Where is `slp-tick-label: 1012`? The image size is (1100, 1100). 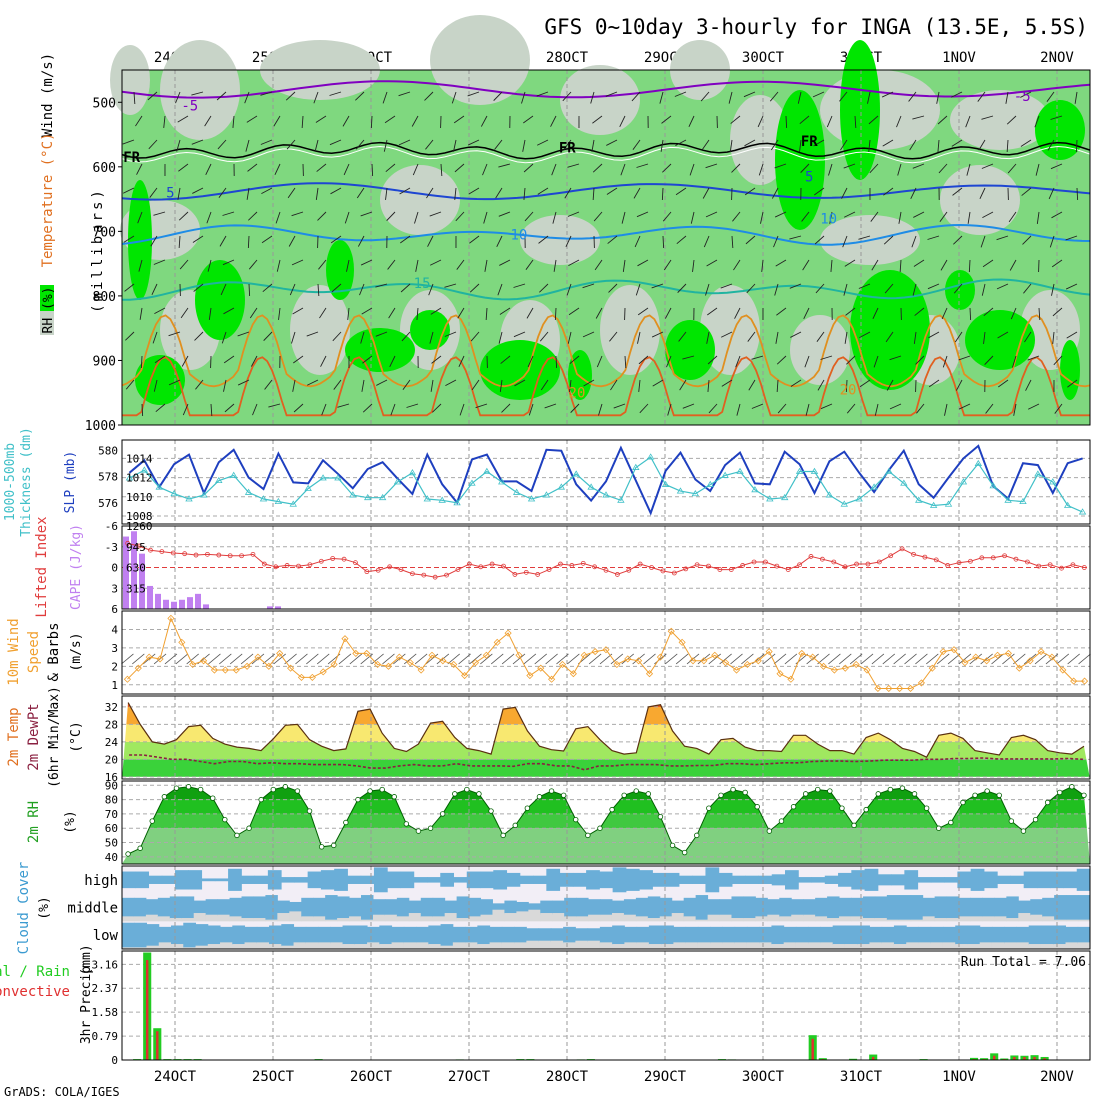 slp-tick-label: 1012 is located at coordinates (139, 478).